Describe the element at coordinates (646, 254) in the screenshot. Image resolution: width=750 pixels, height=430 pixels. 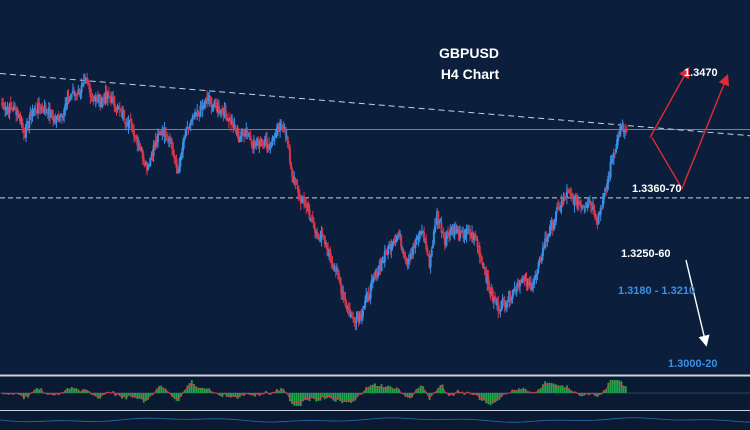
I see `level-label-3: 1.3250-60` at that location.